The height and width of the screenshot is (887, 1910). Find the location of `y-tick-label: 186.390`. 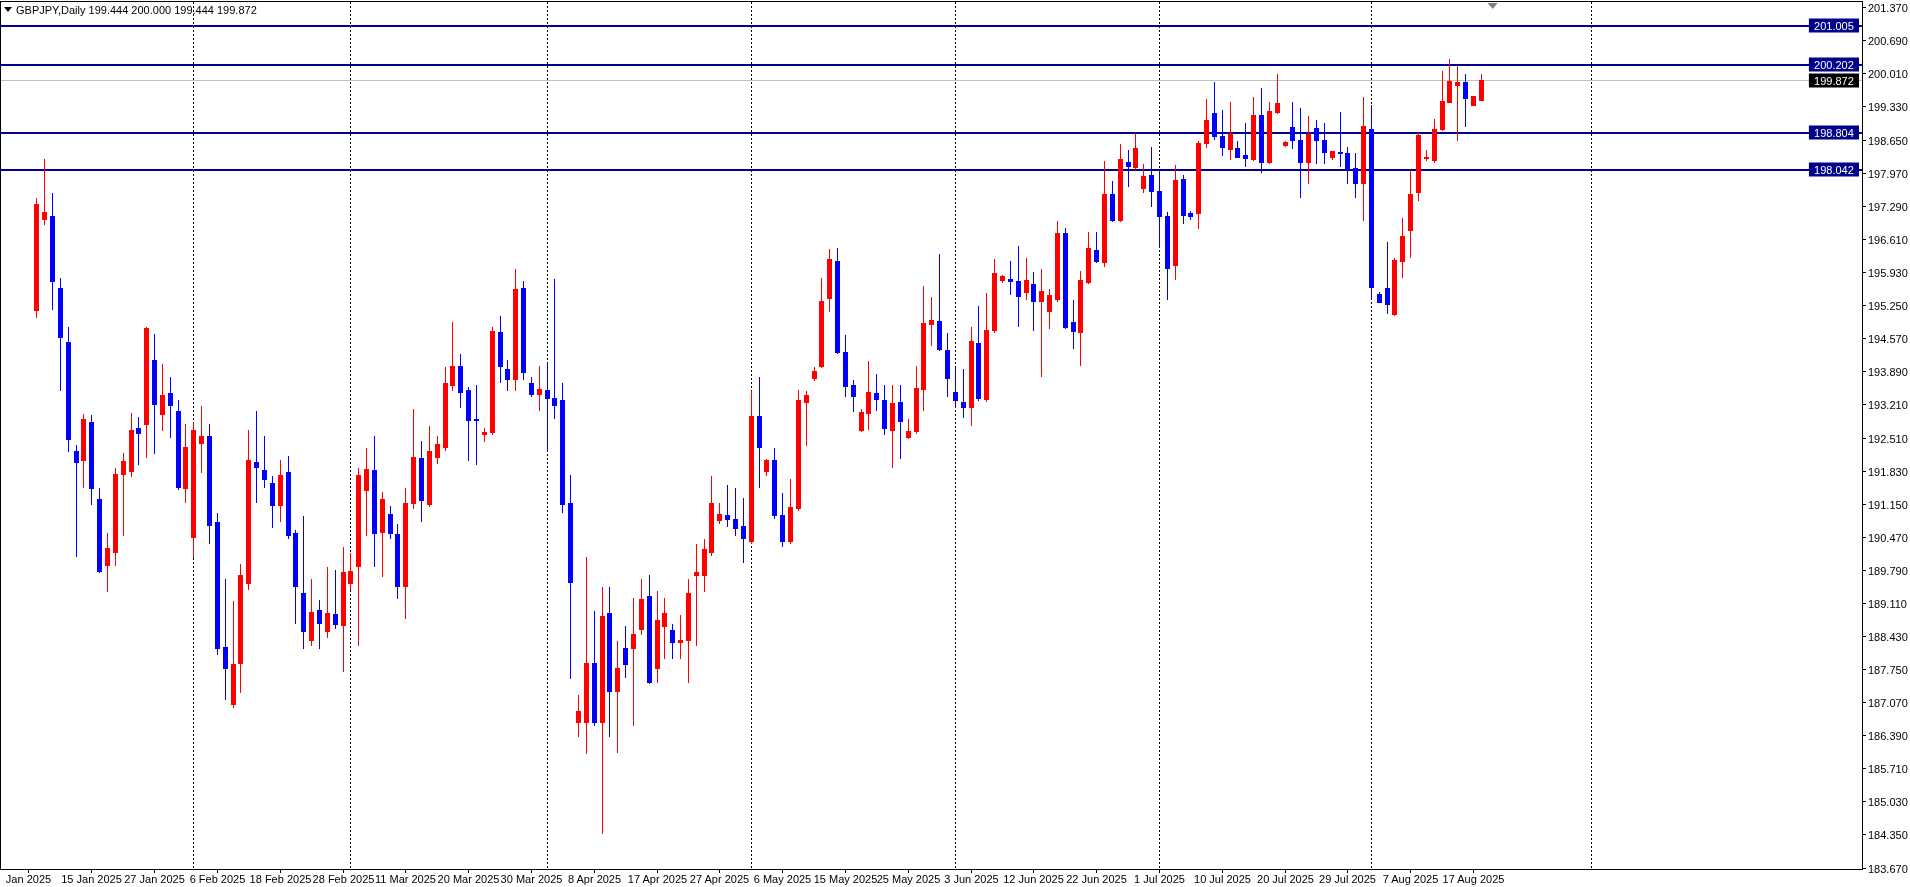

y-tick-label: 186.390 is located at coordinates (1888, 735).